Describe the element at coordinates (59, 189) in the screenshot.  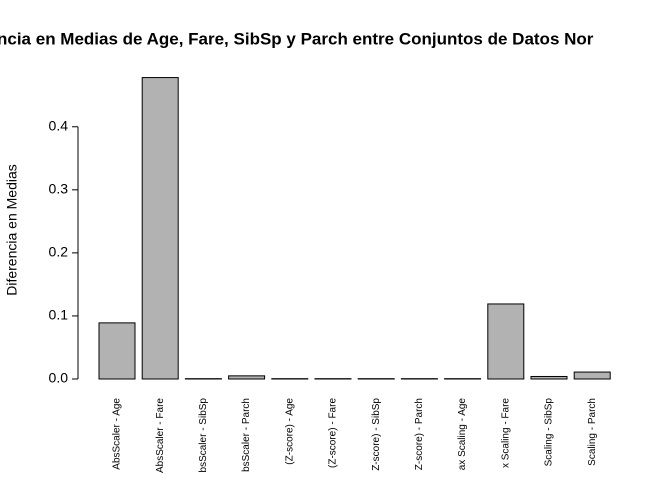
I see `y-tick-label: 0.3` at that location.